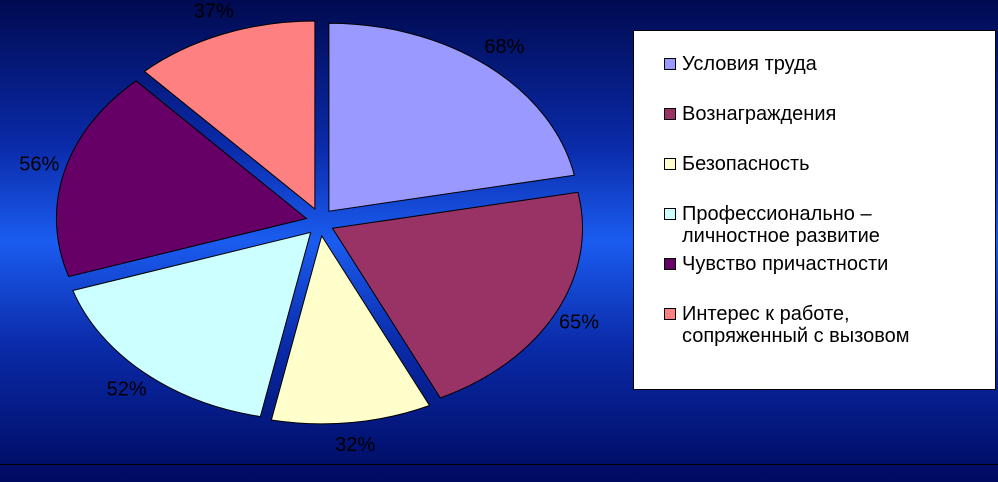  Describe the element at coordinates (504, 47) in the screenshot. I see `data-label: 68%` at that location.